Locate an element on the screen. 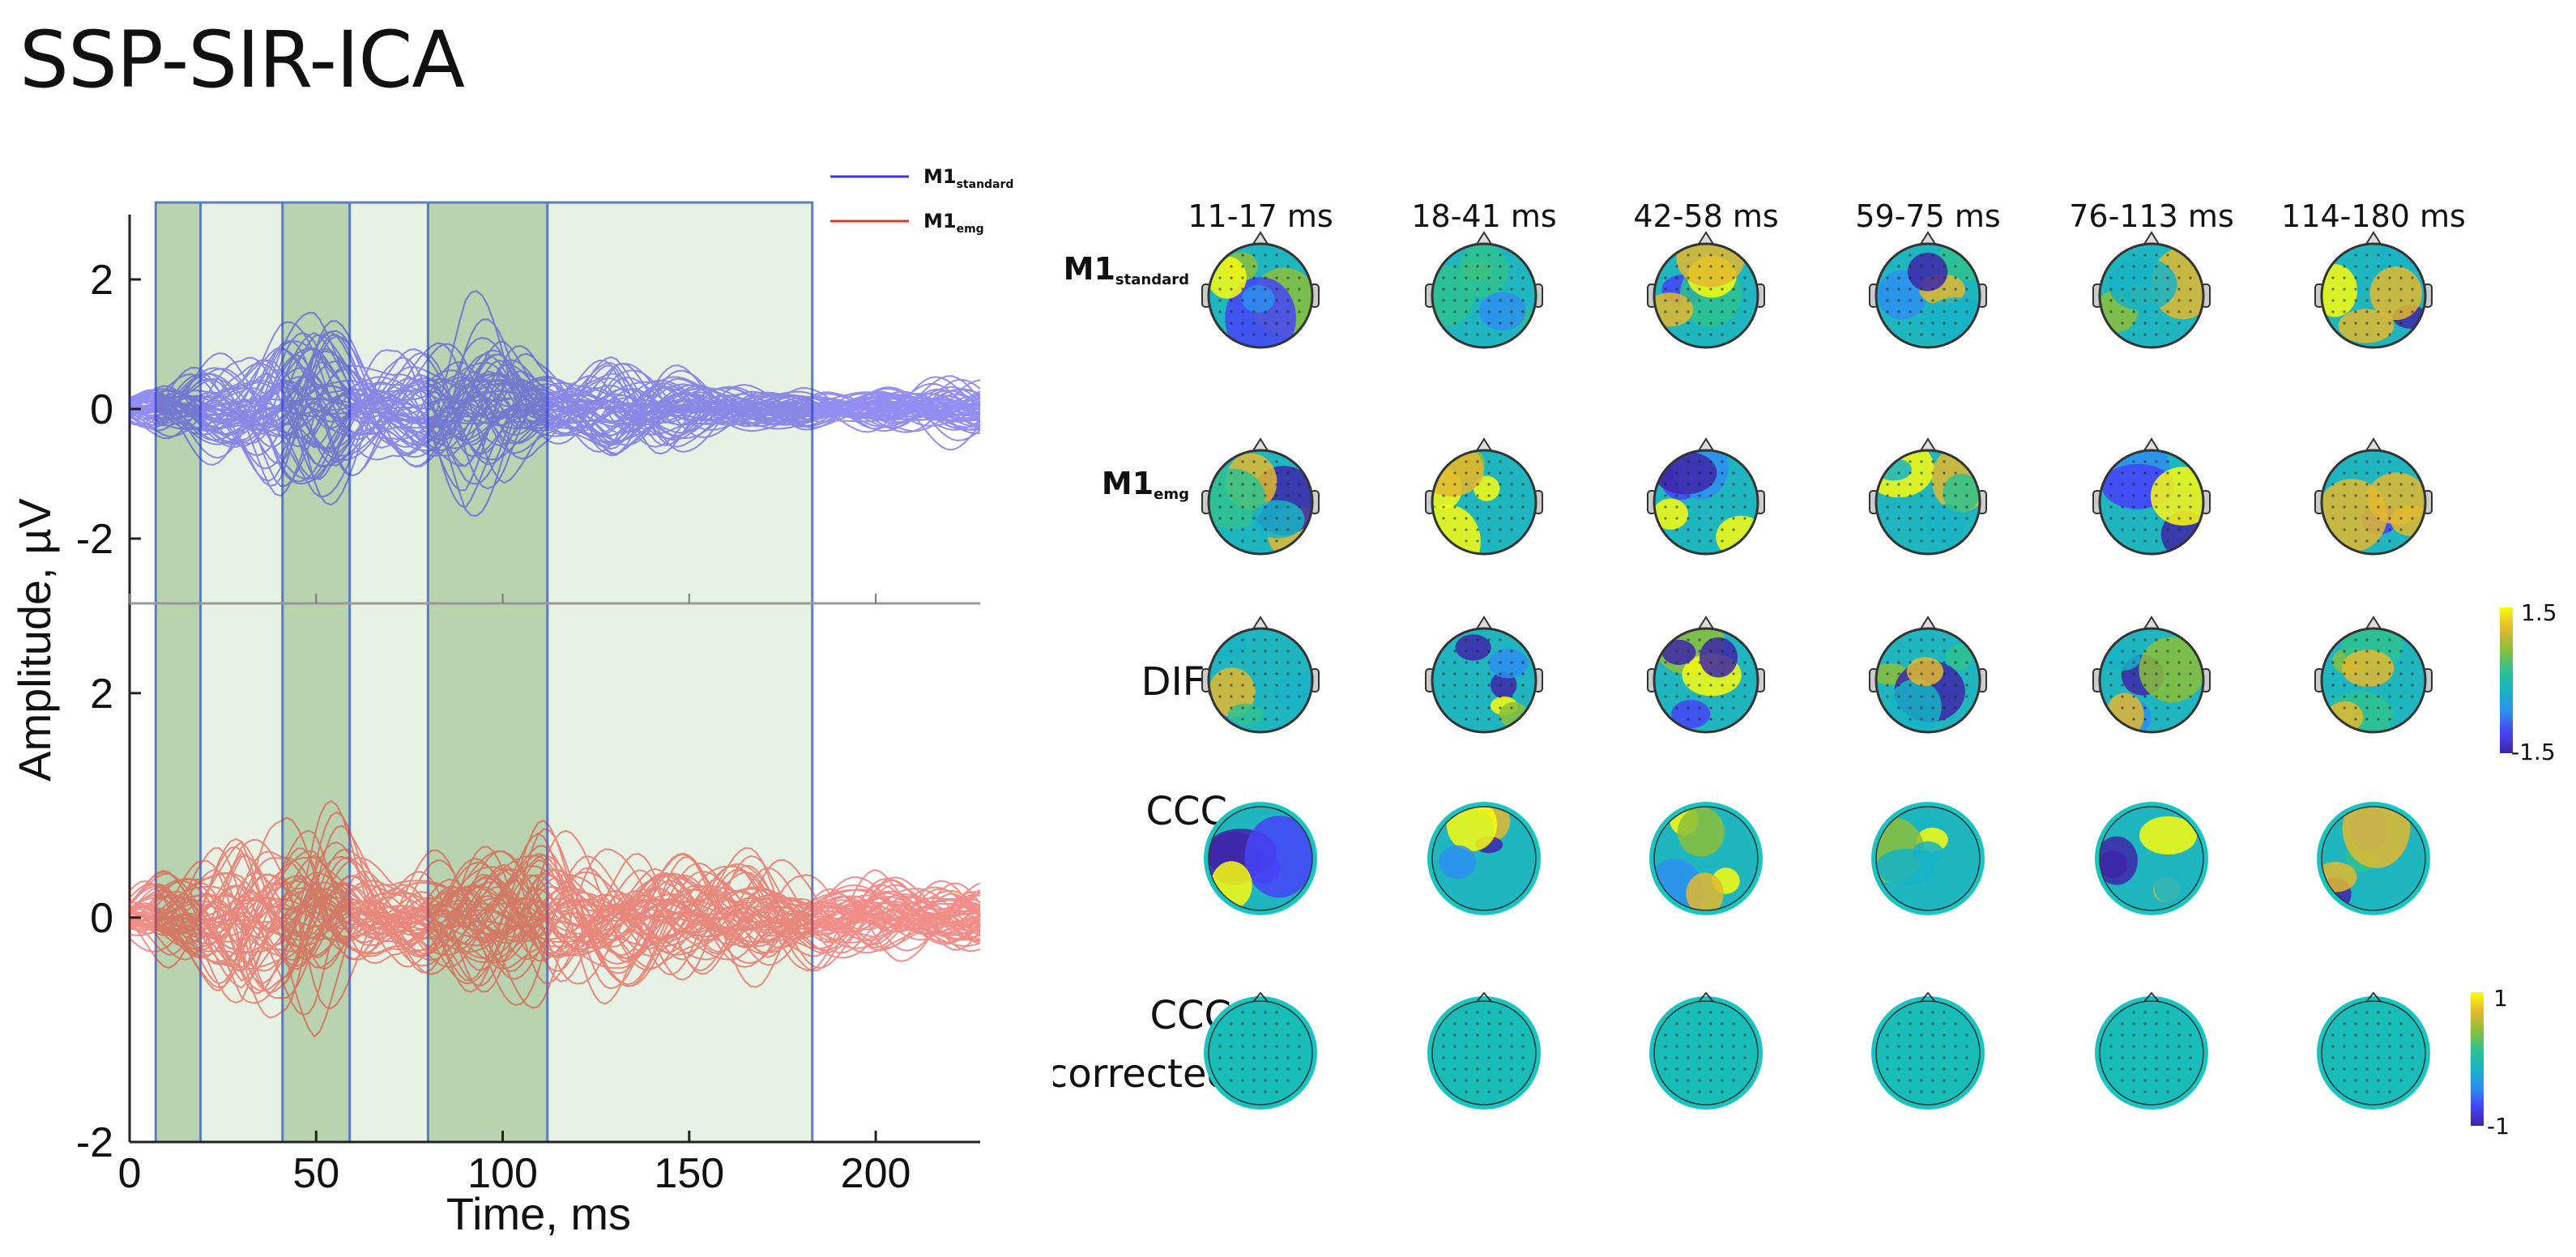 The width and height of the screenshot is (2576, 1257). standard-trace is located at coordinates (555, 391).